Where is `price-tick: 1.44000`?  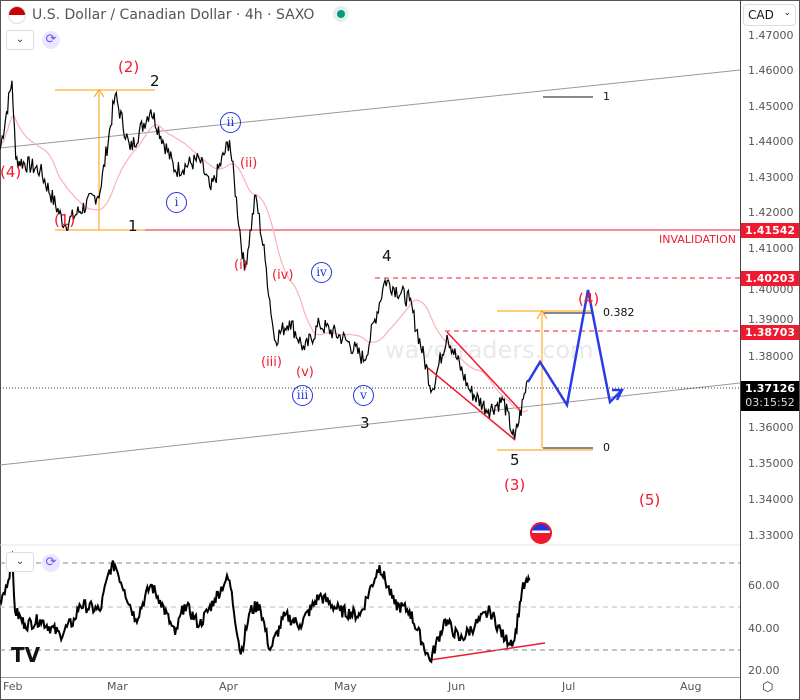 price-tick: 1.44000 is located at coordinates (771, 141).